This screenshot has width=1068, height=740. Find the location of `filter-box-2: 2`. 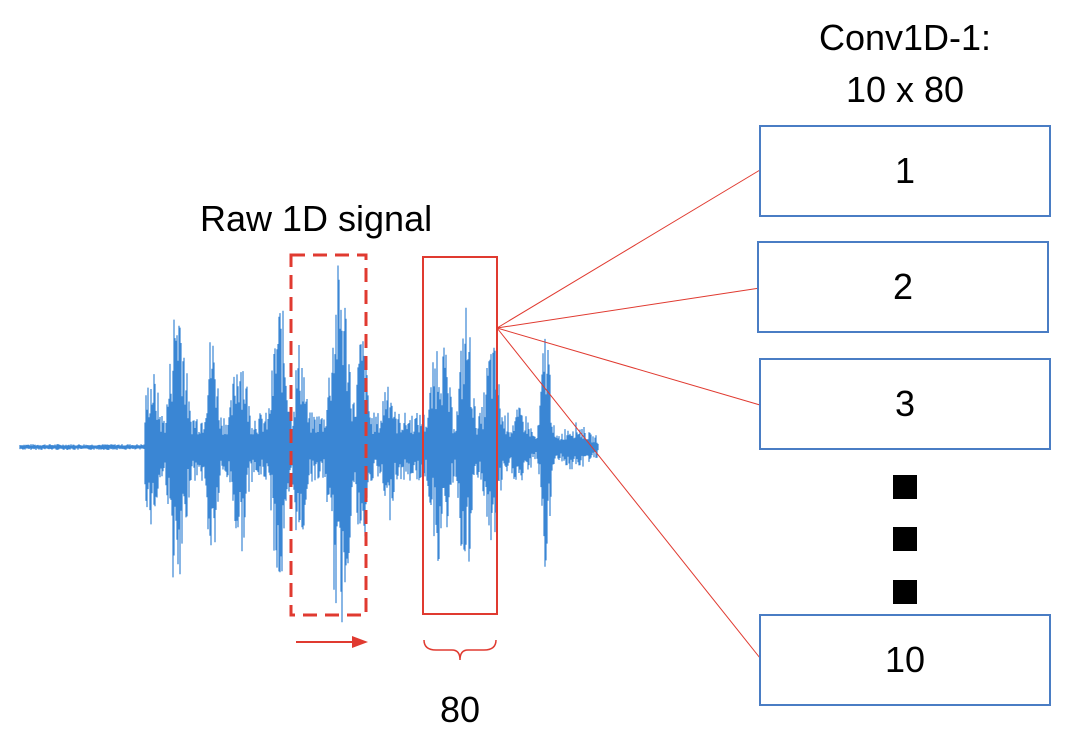

filter-box-2: 2 is located at coordinates (903, 287).